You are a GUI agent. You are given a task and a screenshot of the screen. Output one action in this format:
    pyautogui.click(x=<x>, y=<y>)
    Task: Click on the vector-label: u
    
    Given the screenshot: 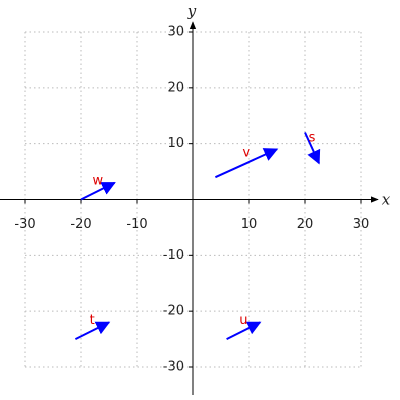 What is the action you would take?
    pyautogui.click(x=243, y=320)
    